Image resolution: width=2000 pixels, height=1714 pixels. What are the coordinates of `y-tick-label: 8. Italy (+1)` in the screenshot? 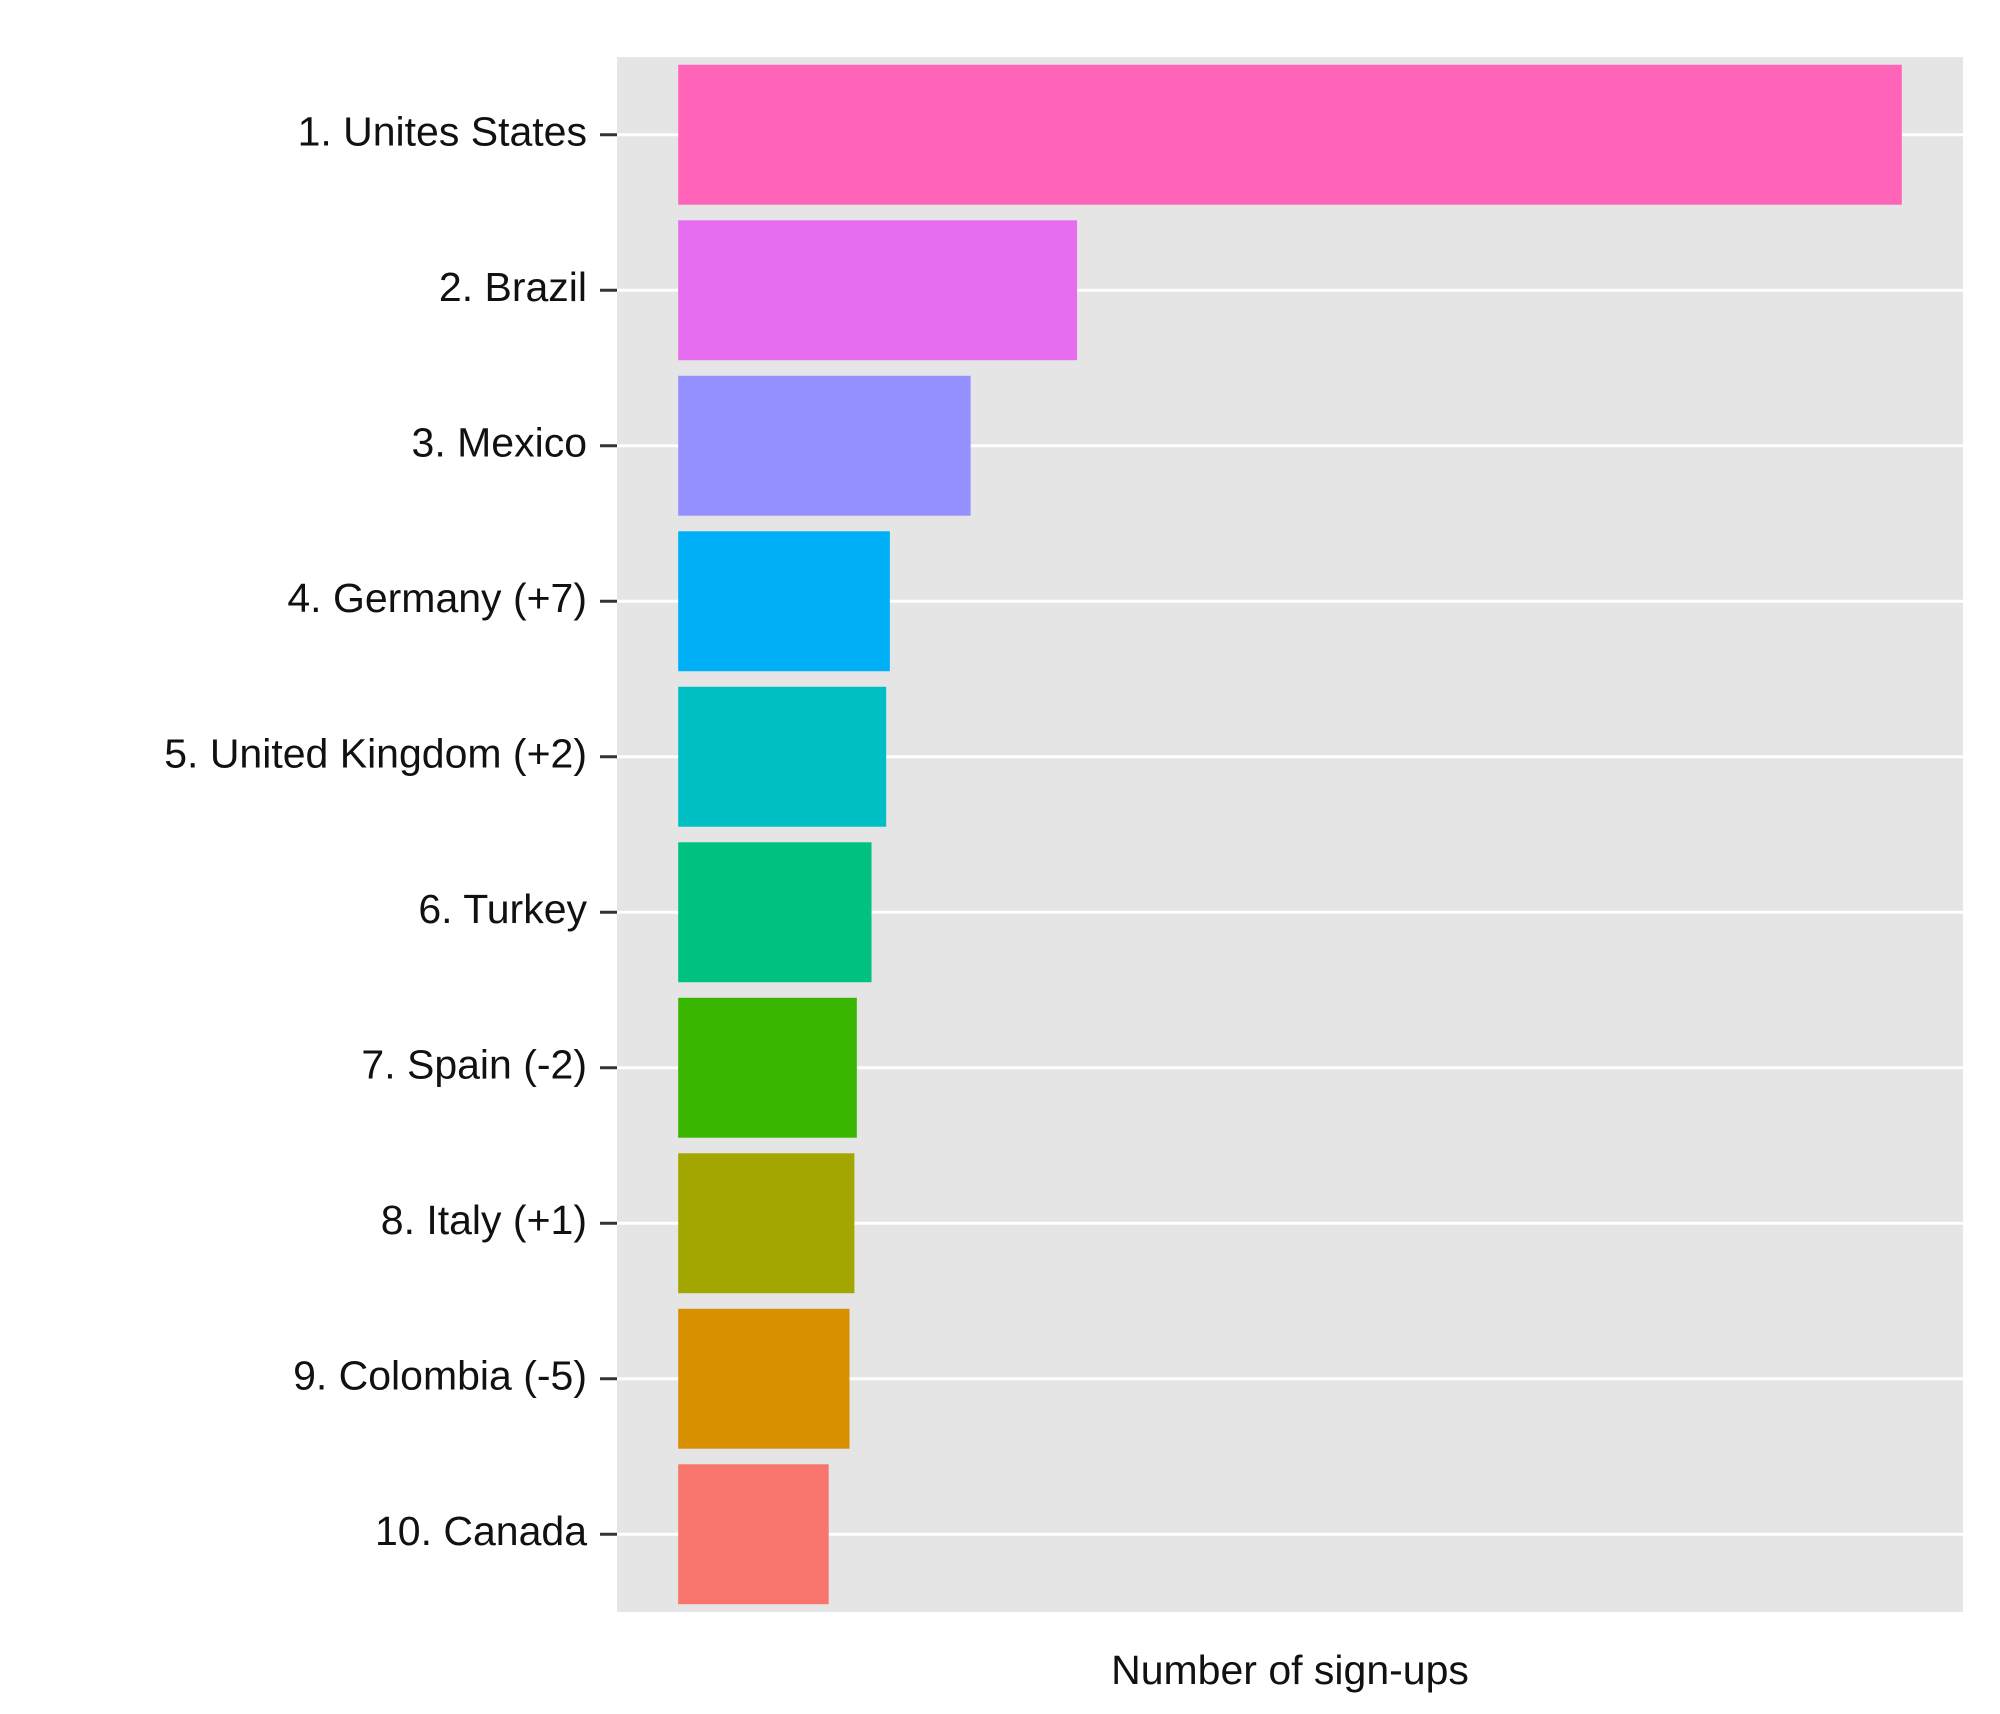 It's located at (484, 1220).